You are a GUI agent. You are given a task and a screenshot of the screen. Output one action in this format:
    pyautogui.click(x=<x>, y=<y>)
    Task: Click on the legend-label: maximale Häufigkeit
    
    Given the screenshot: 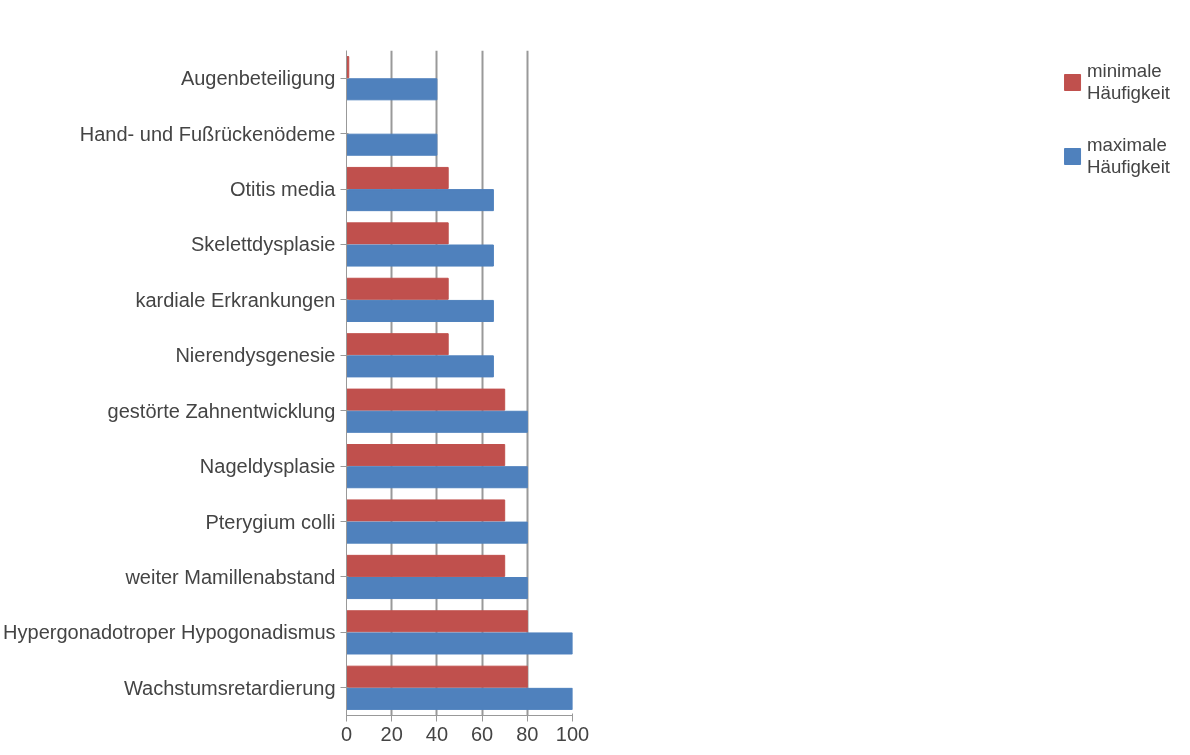 What is the action you would take?
    pyautogui.click(x=1128, y=156)
    